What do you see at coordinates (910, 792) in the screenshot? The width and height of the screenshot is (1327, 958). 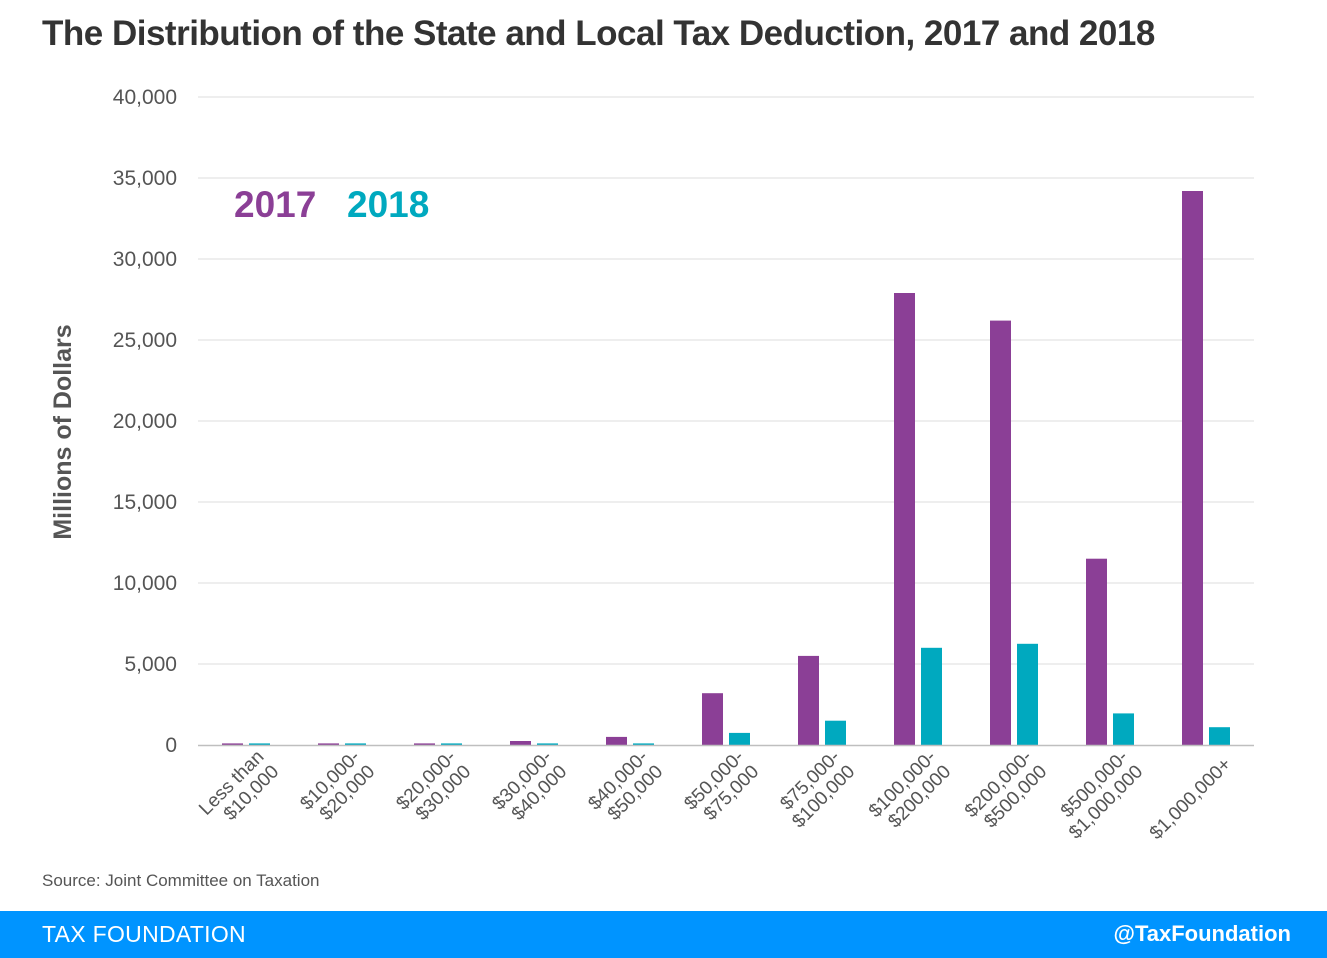 I see `x-tick-label: $100,000-$200,000` at bounding box center [910, 792].